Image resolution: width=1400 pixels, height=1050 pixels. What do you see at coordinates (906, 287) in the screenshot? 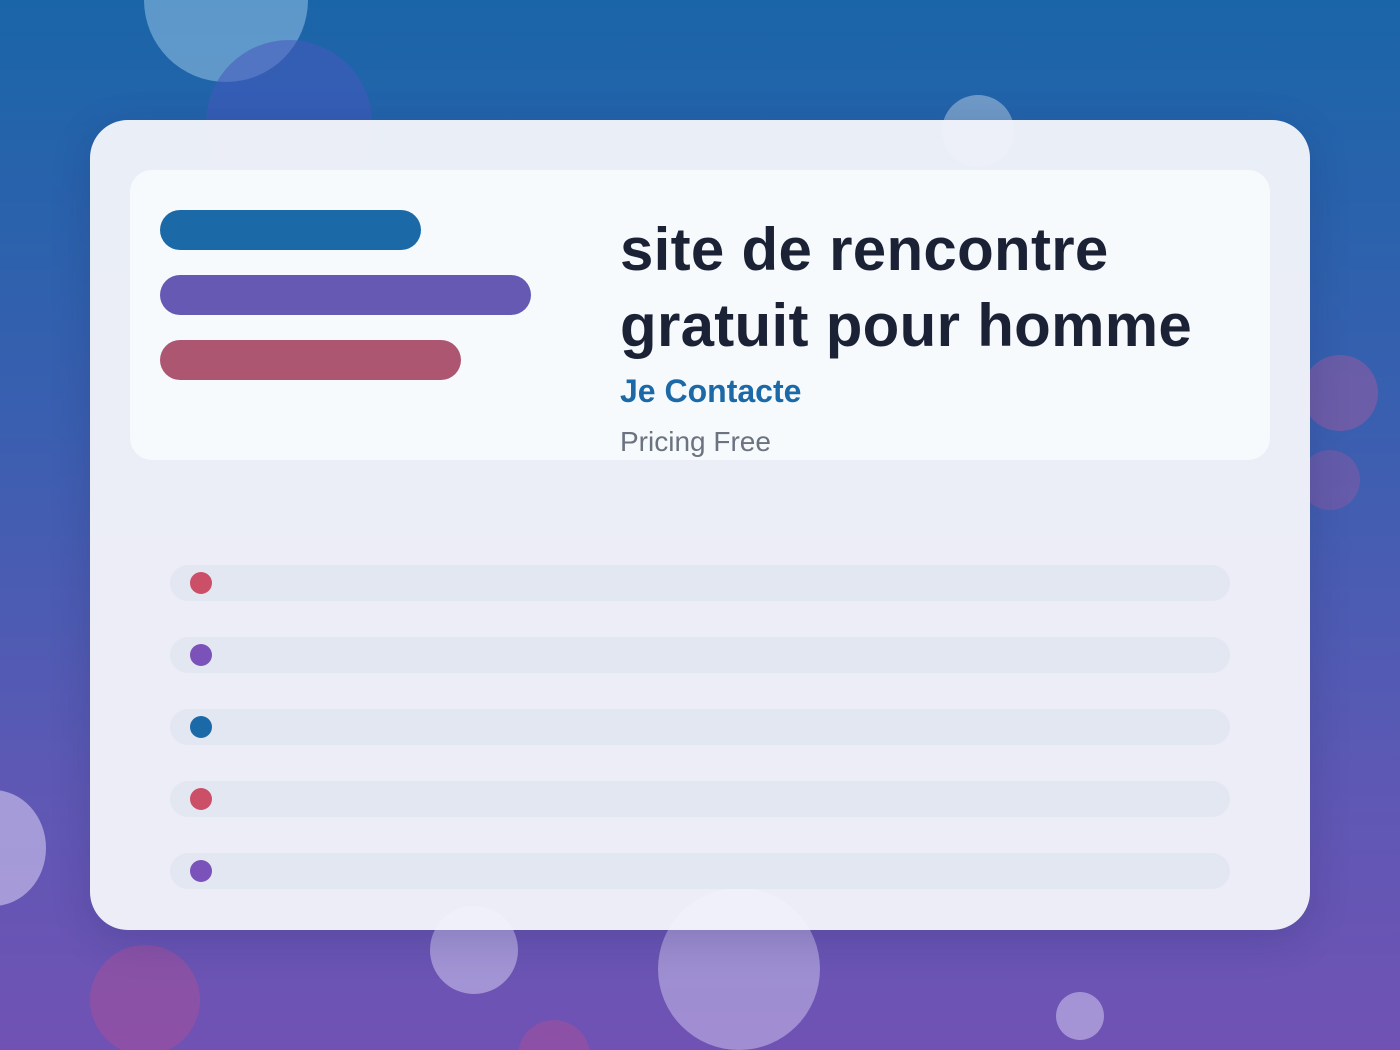
I see `page-title: site de rencontre gratuit pour homme` at bounding box center [906, 287].